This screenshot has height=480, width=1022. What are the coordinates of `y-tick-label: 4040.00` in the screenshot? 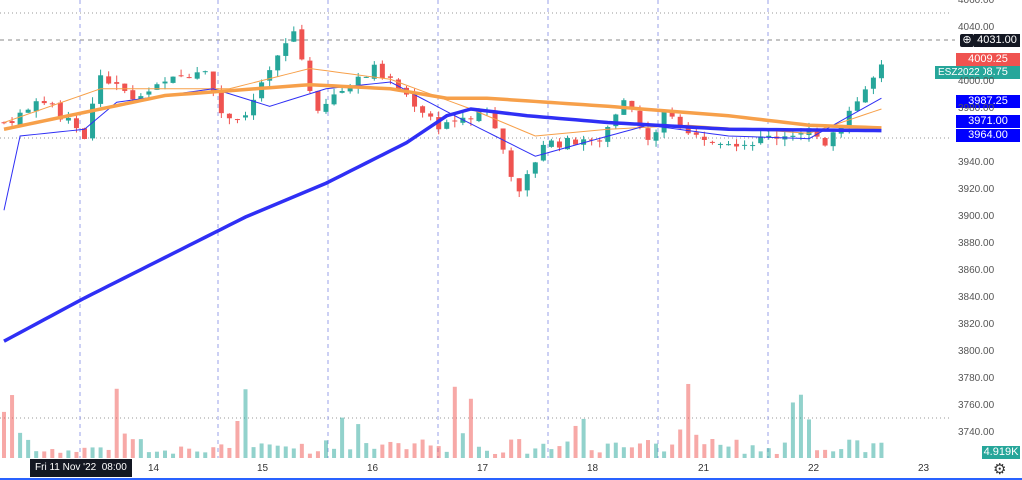 It's located at (976, 27).